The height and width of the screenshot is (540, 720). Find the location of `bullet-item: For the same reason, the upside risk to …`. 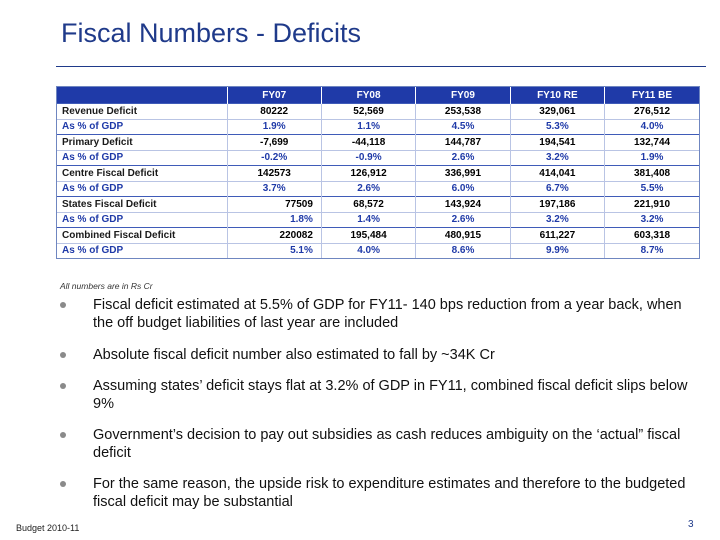

bullet-item: For the same reason, the upside risk to … is located at coordinates (380, 493).